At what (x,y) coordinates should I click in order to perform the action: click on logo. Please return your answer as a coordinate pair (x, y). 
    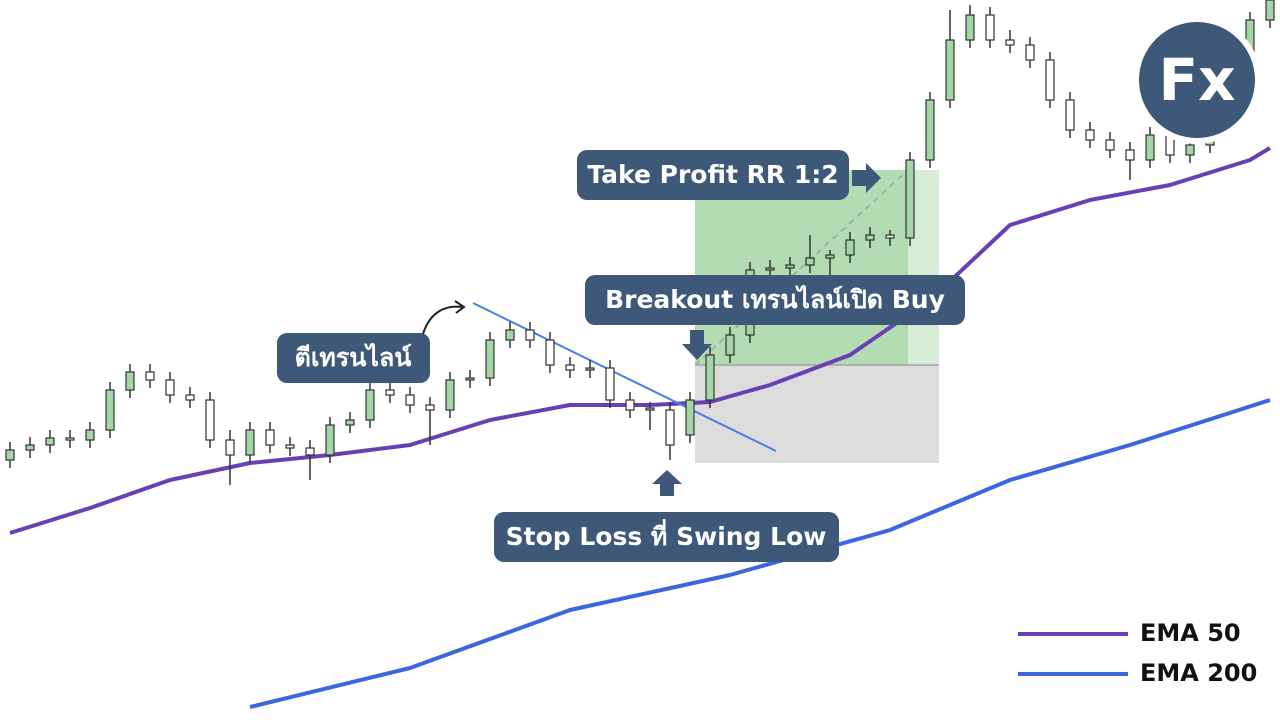
    Looking at the image, I should click on (1197, 80).